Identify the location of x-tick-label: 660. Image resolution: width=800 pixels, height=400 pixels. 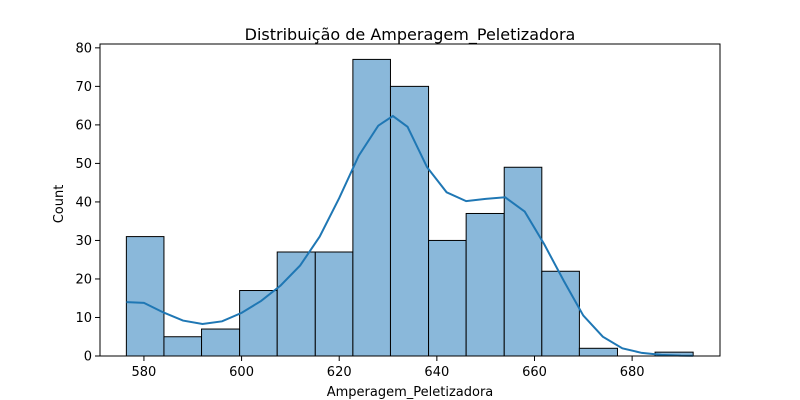
(534, 372).